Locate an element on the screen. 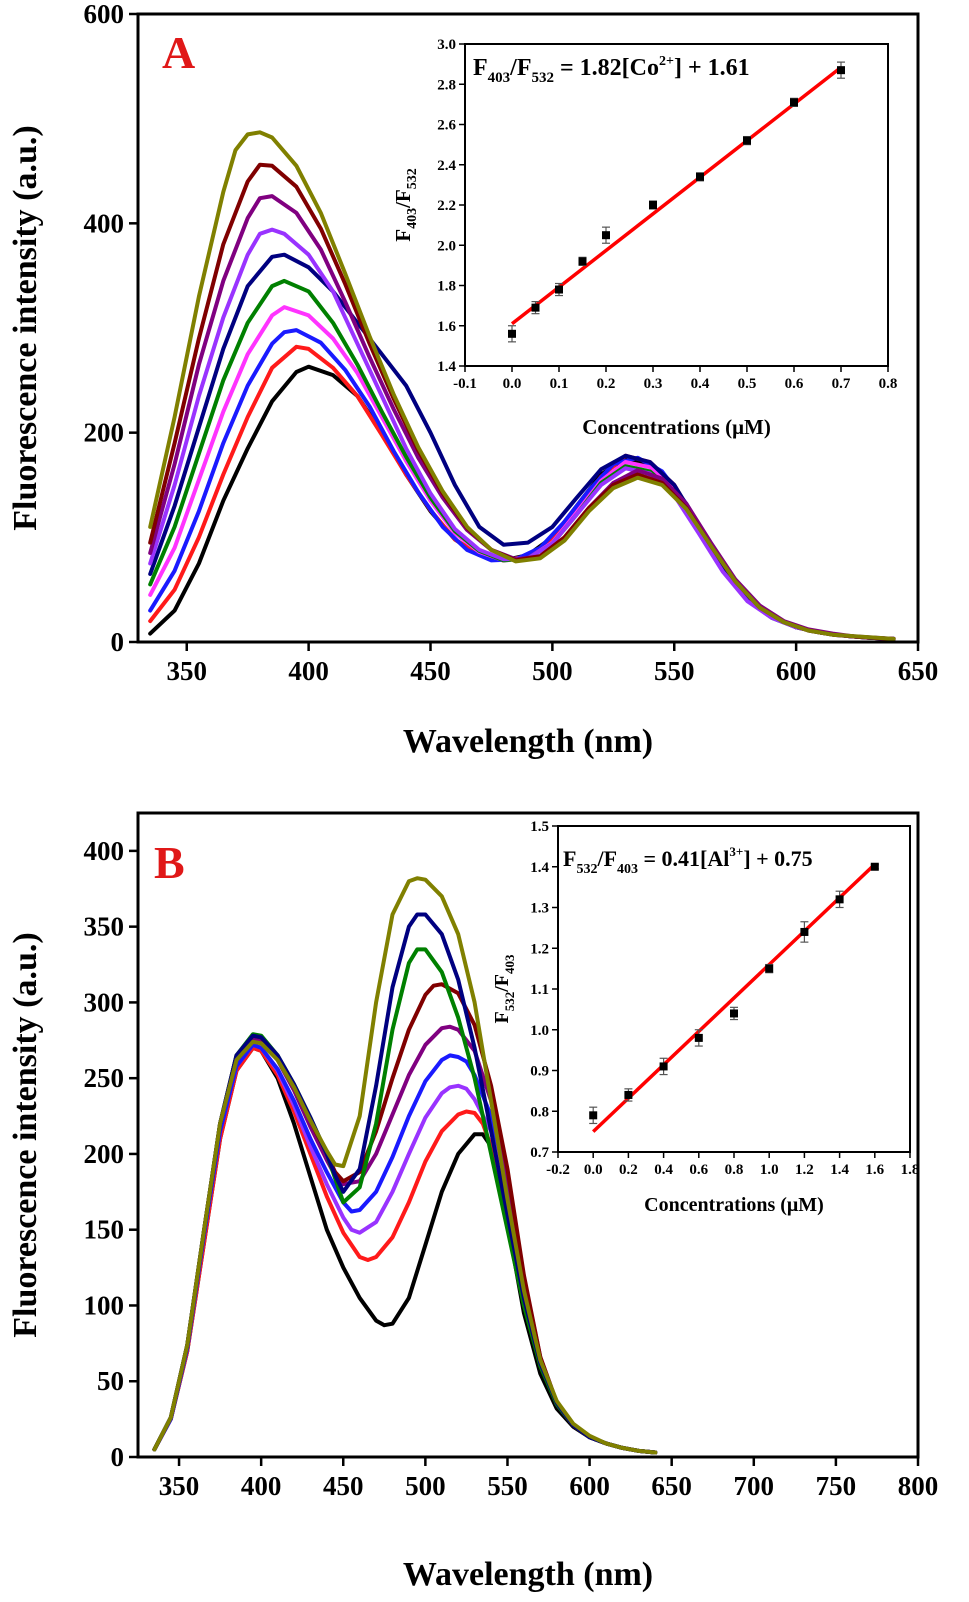 This screenshot has height=1602, width=969. eq-a-part-4: = 1.82[Co is located at coordinates (606, 68).